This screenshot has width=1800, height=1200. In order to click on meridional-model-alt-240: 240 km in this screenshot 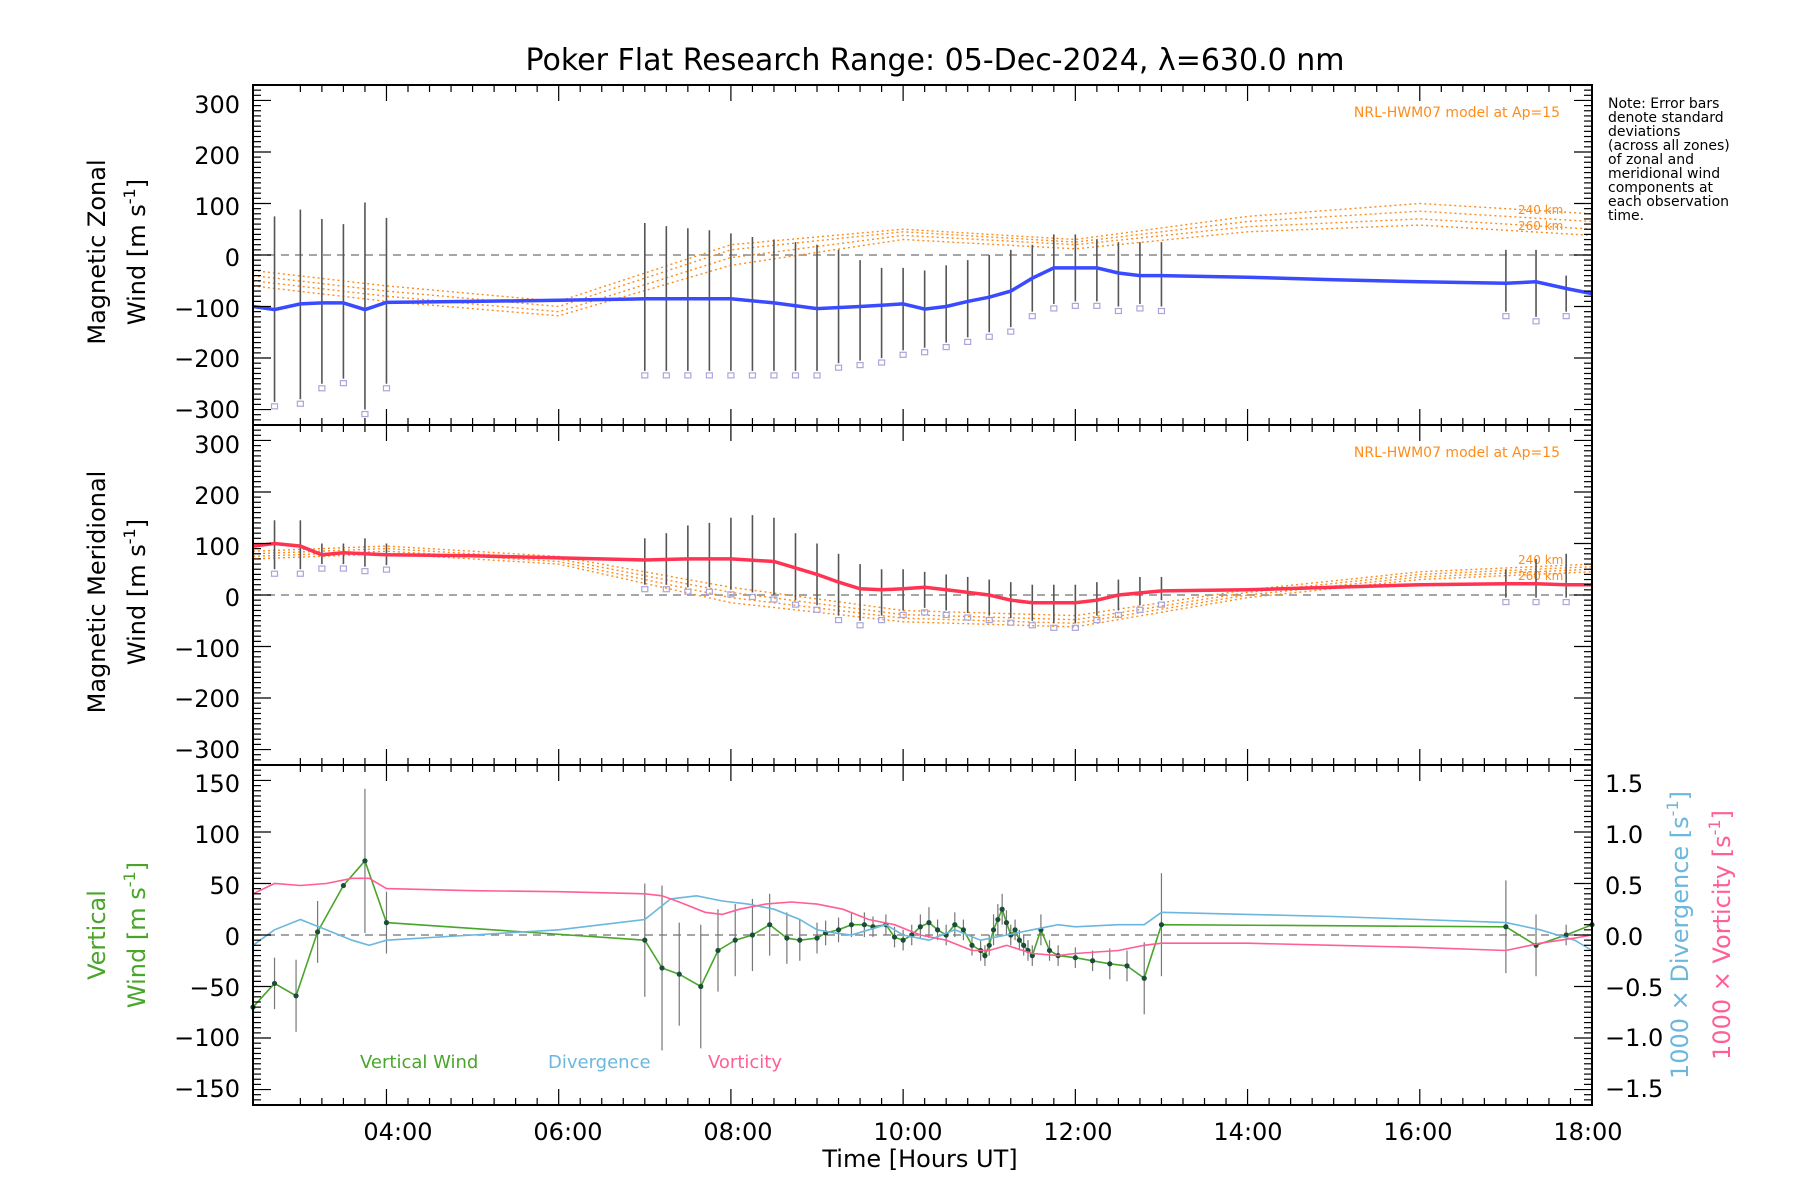, I will do `click(1540, 560)`.